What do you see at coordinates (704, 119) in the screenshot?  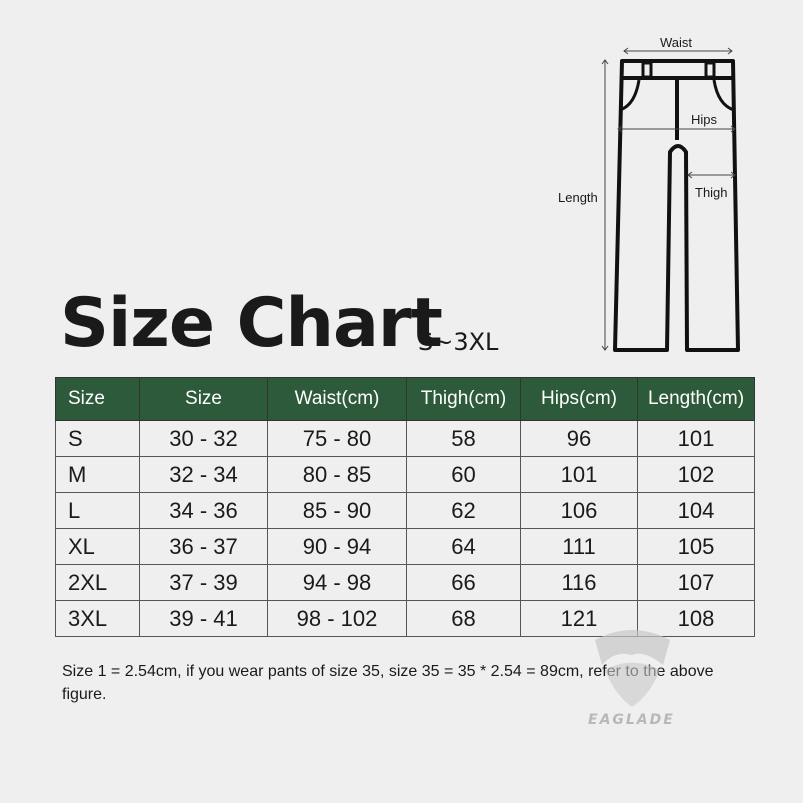 I see `hips-label: Hips` at bounding box center [704, 119].